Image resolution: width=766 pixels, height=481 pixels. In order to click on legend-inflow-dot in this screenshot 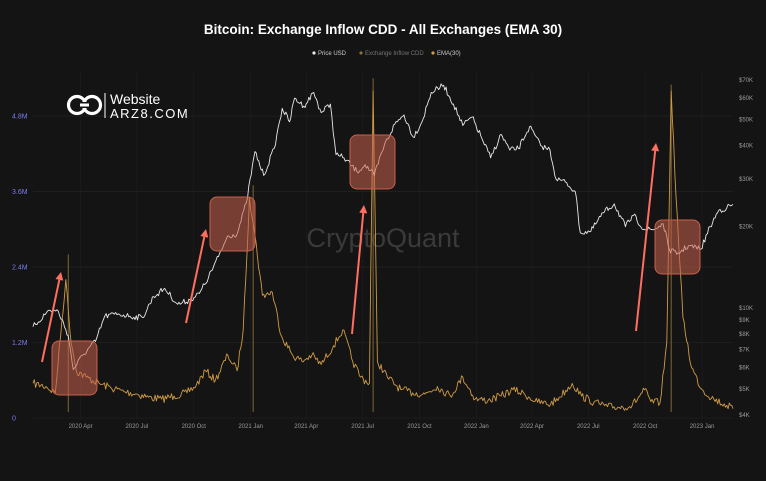, I will do `click(361, 53)`.